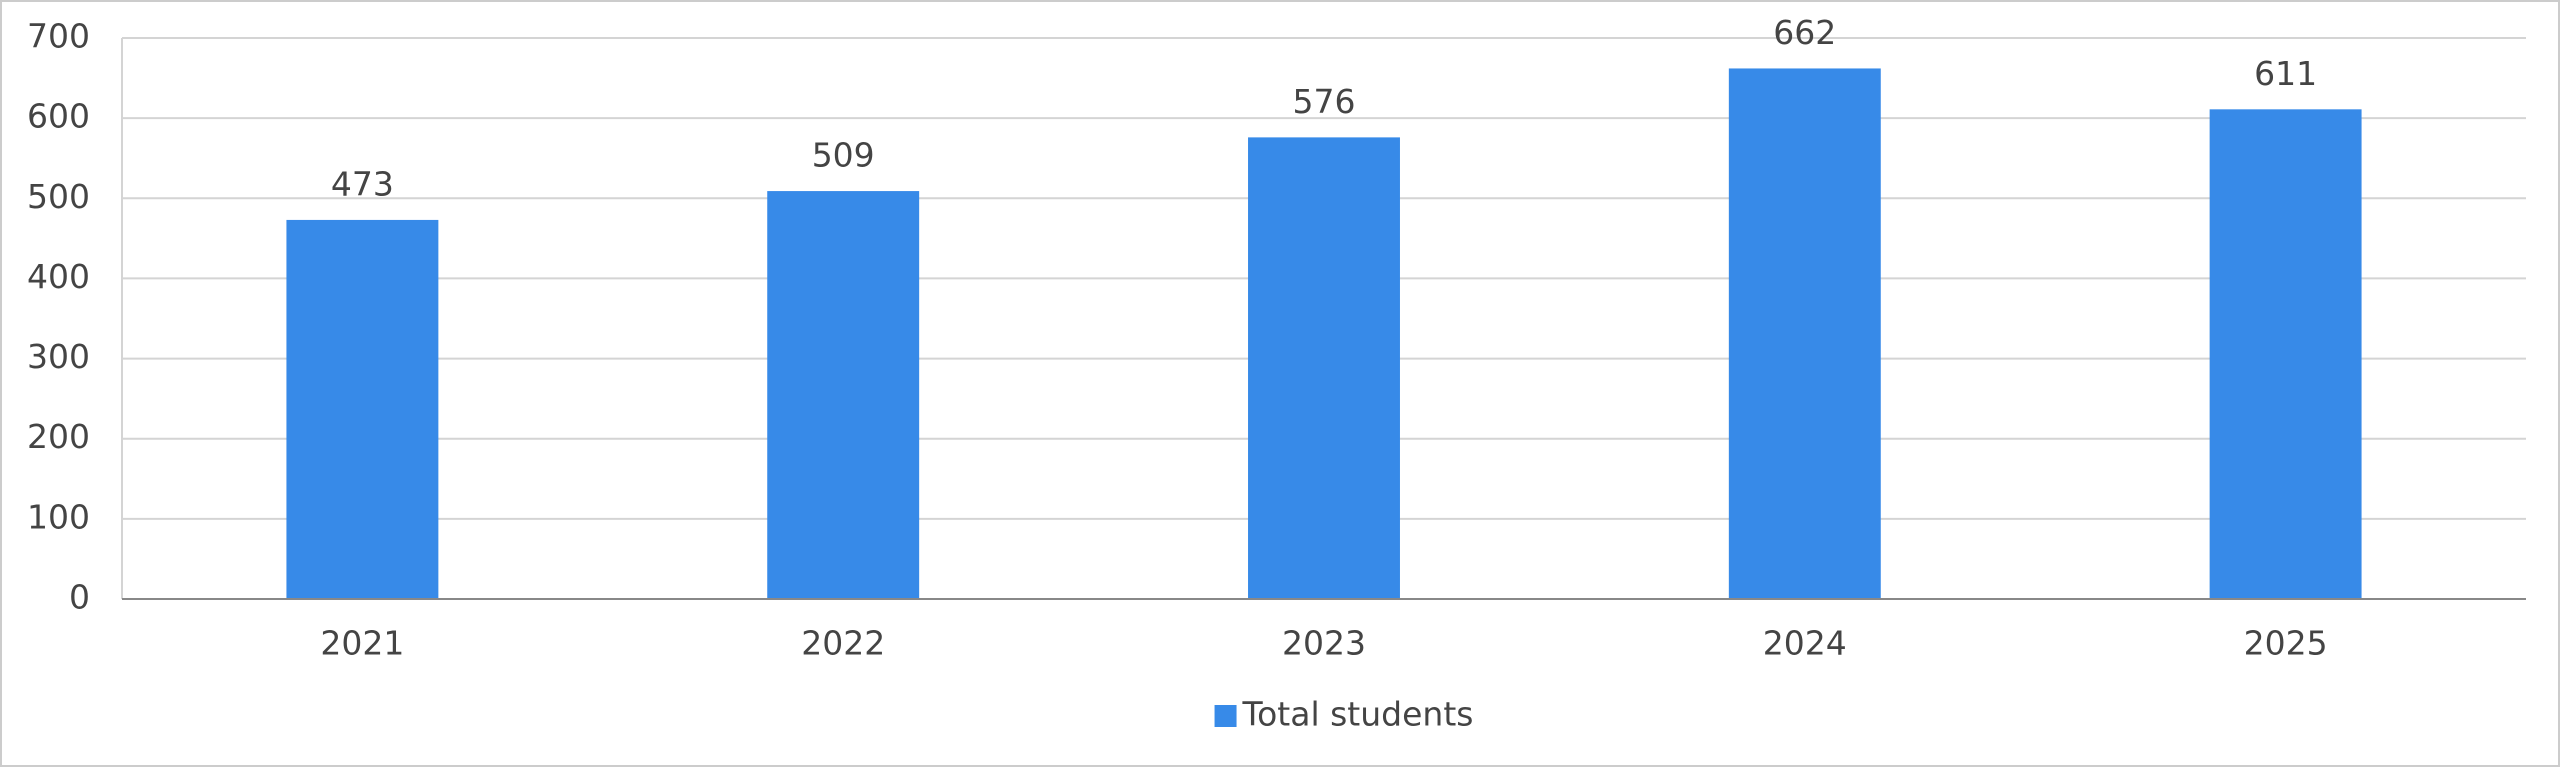  What do you see at coordinates (58, 516) in the screenshot?
I see `y-tick-label: 100` at bounding box center [58, 516].